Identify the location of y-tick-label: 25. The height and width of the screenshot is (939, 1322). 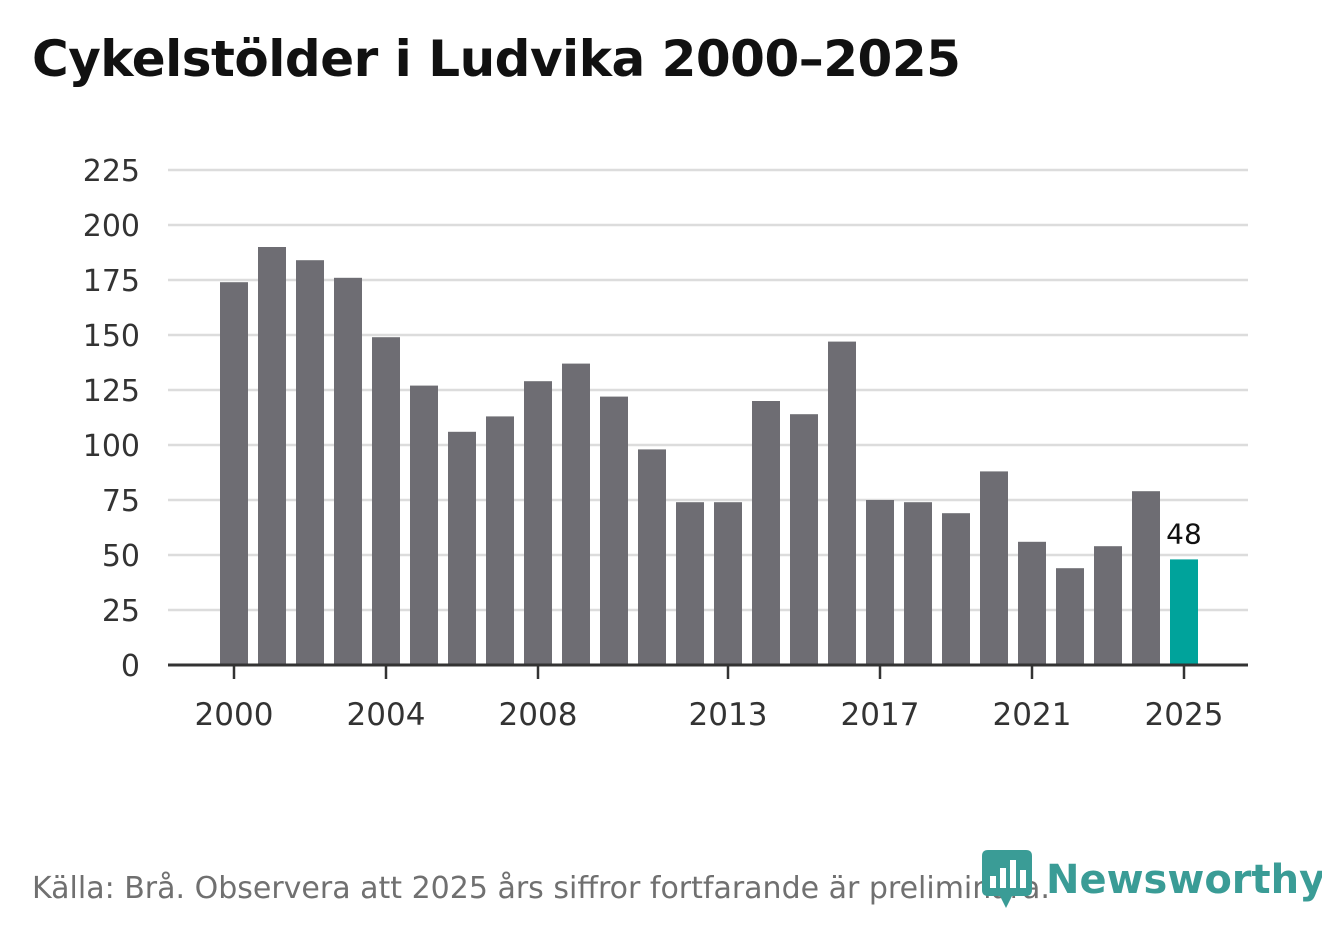
(121, 611).